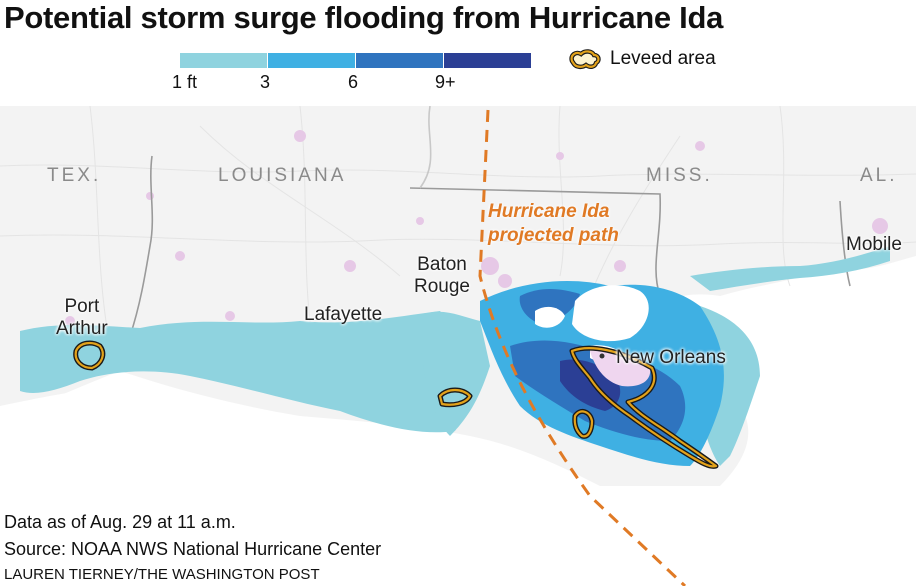 The image size is (916, 586). What do you see at coordinates (585, 59) in the screenshot?
I see `levee-outline-icon` at bounding box center [585, 59].